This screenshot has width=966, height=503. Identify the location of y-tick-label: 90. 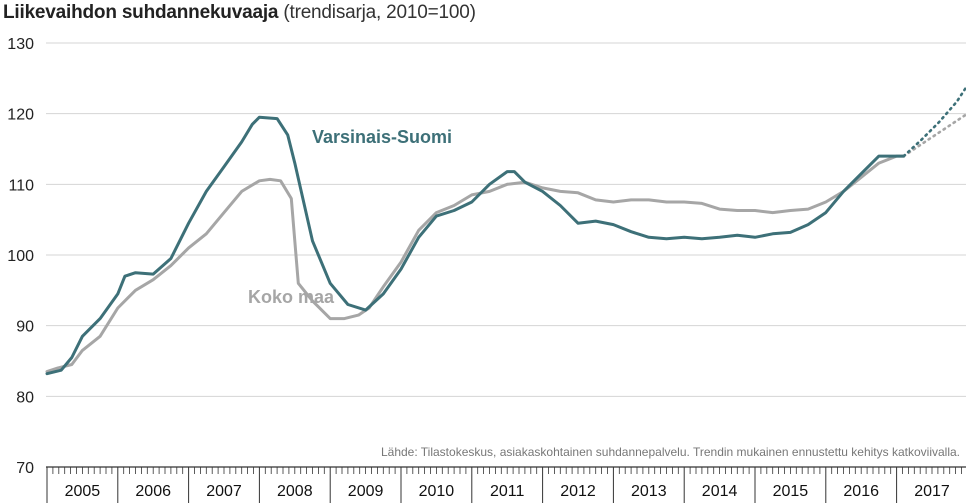
(25, 327).